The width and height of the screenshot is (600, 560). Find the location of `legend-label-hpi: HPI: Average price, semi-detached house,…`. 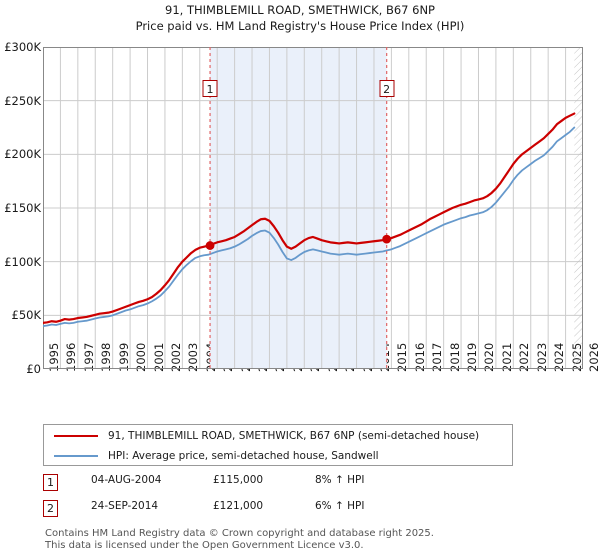

legend-label-hpi: HPI: Average price, semi-detached house,… is located at coordinates (243, 455).